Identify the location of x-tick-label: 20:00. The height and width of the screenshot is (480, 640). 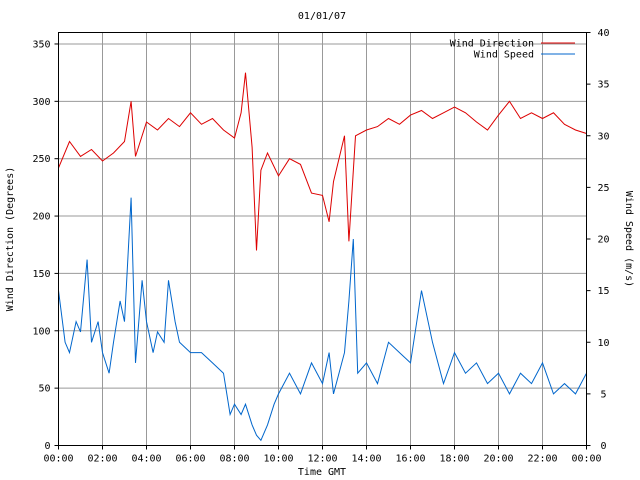
(498, 459).